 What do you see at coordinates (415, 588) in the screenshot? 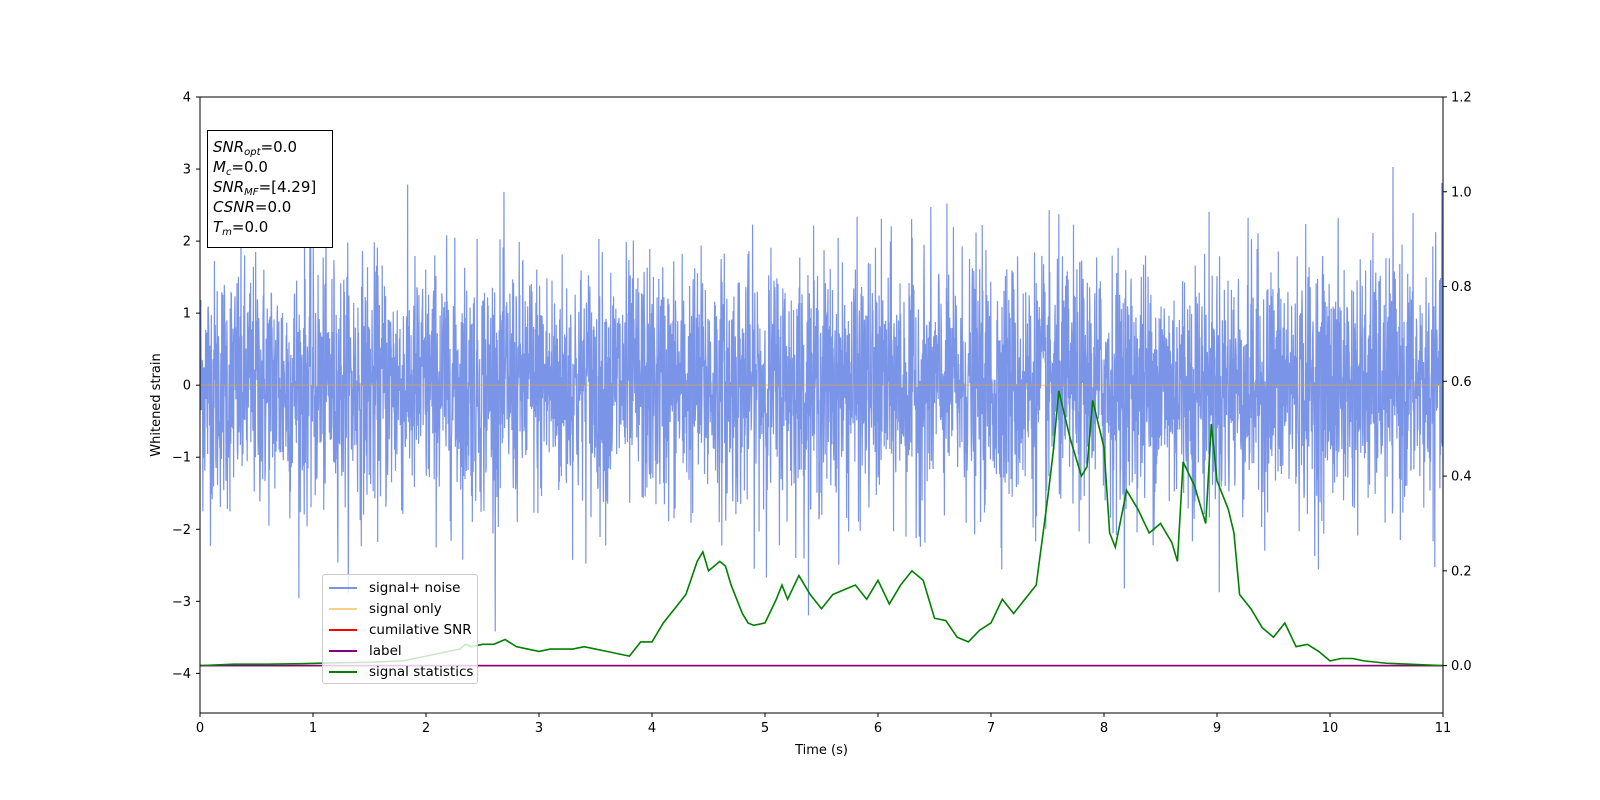
I see `legend-label-signal-noise: signal+ noise` at bounding box center [415, 588].